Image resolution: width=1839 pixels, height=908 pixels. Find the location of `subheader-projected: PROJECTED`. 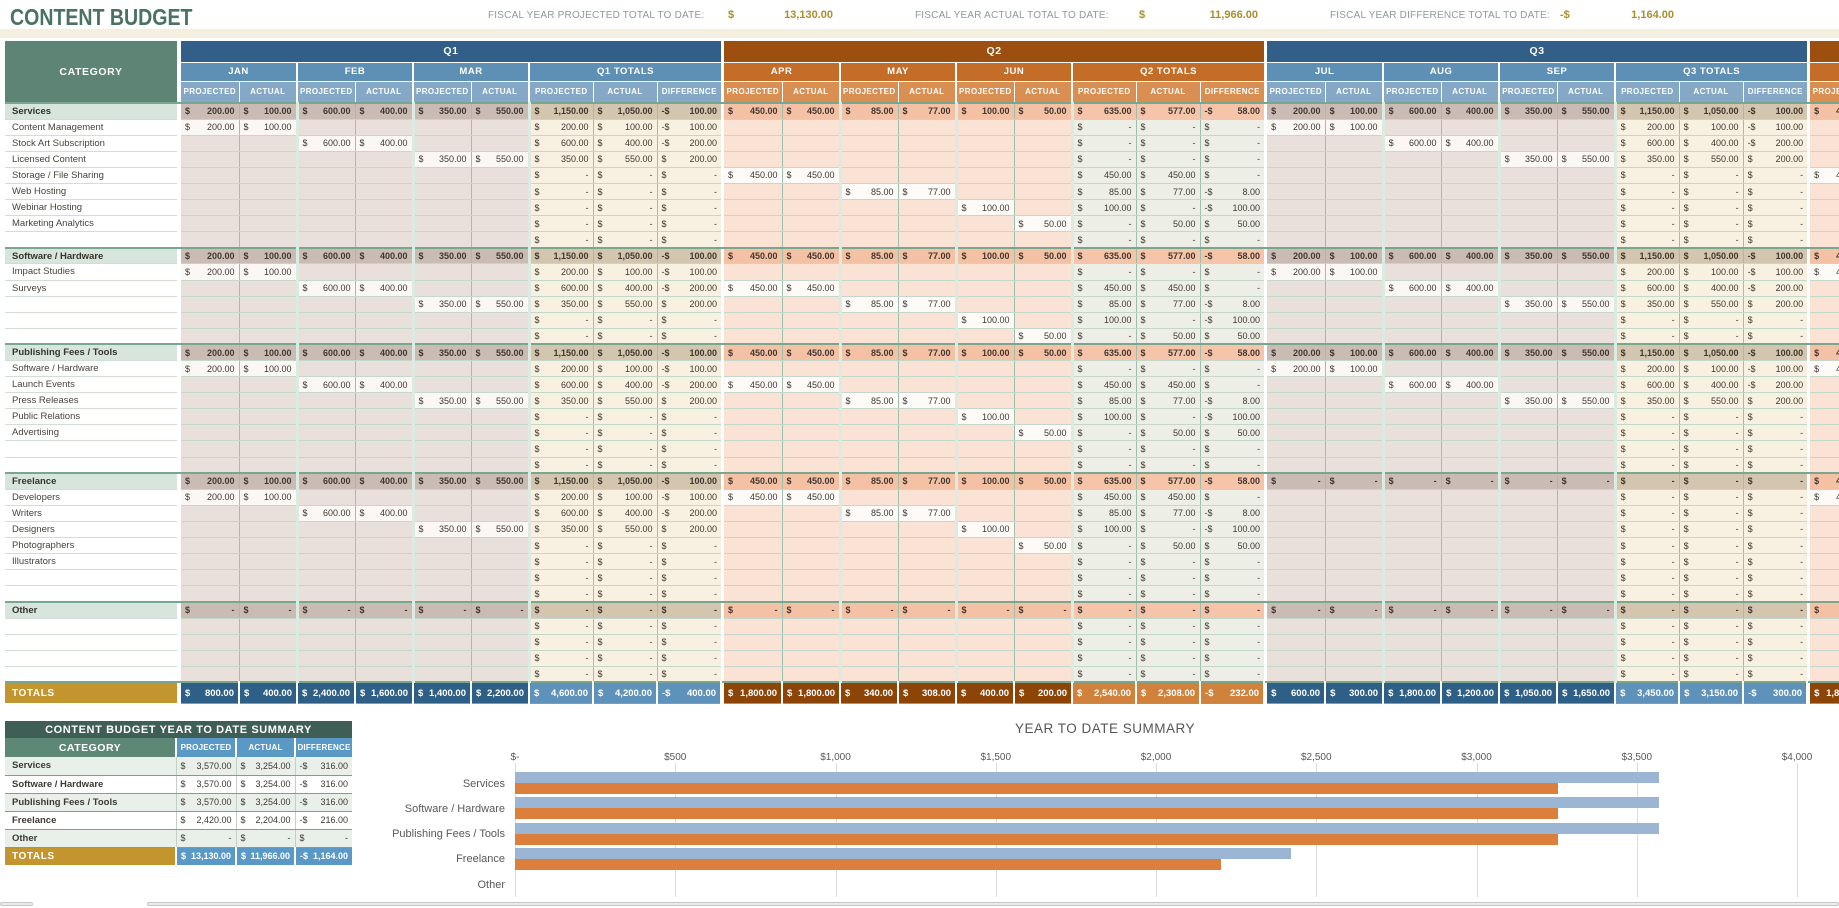

subheader-projected: PROJECTED is located at coordinates (325, 91).